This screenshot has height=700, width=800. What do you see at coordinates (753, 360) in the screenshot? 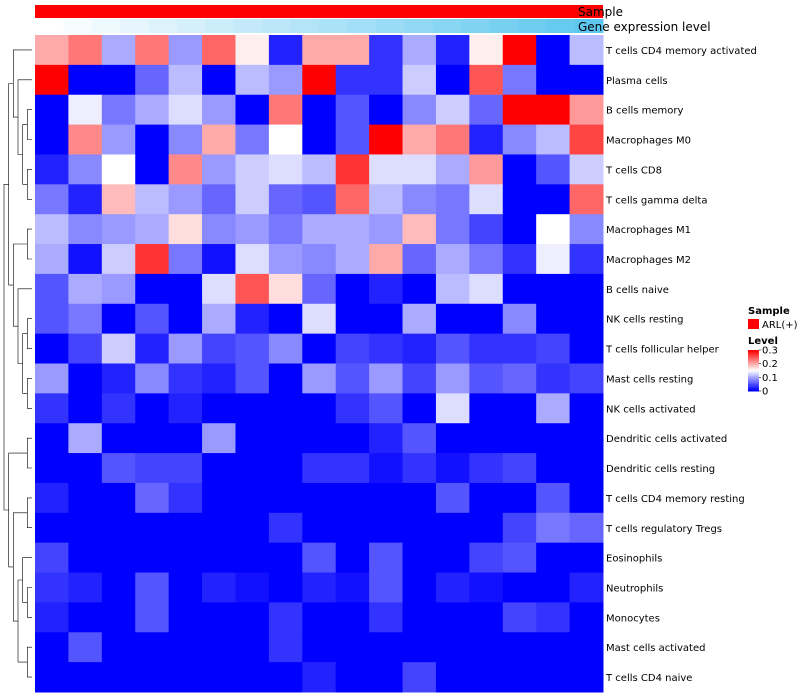
I see `colorbar-step` at bounding box center [753, 360].